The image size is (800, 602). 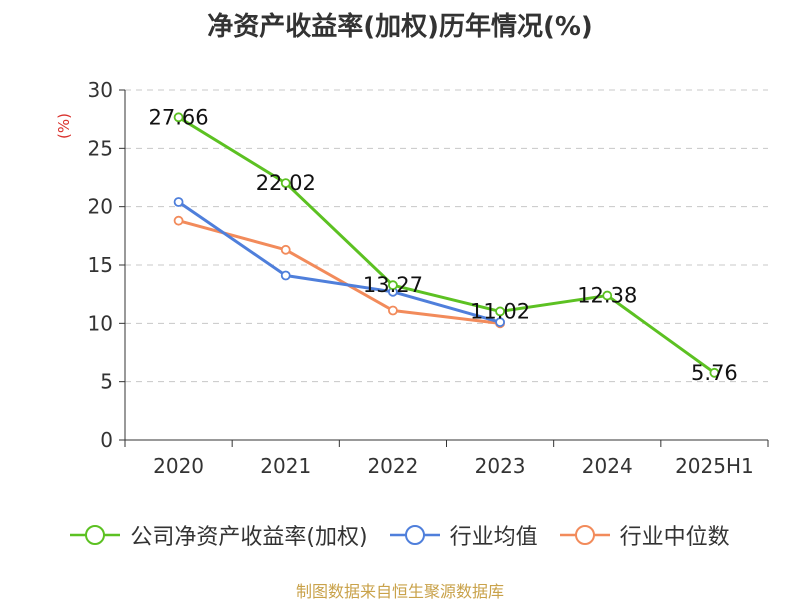 What do you see at coordinates (500, 466) in the screenshot?
I see `x-tick-label: 2023` at bounding box center [500, 466].